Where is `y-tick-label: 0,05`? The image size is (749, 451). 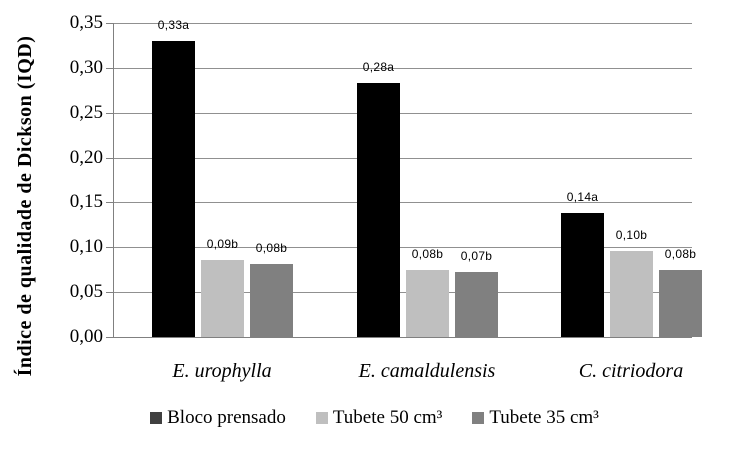 y-tick-label: 0,05 is located at coordinates (86, 291).